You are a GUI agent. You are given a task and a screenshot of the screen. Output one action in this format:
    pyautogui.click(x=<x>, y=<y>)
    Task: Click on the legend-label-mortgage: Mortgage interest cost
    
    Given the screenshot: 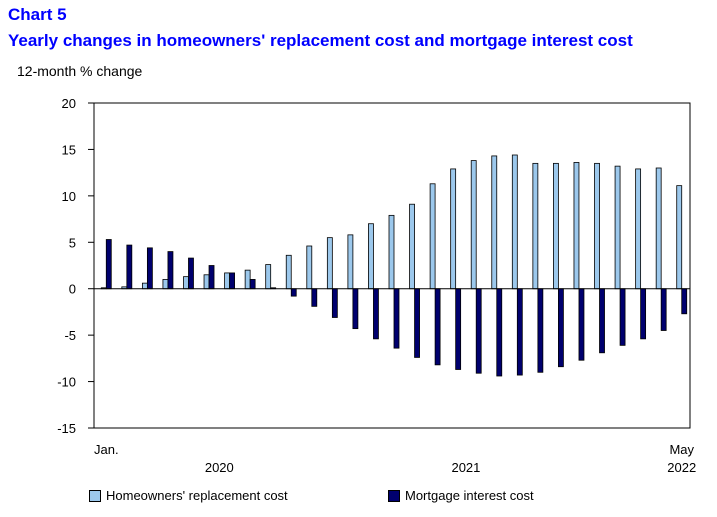 What is the action you would take?
    pyautogui.click(x=469, y=495)
    